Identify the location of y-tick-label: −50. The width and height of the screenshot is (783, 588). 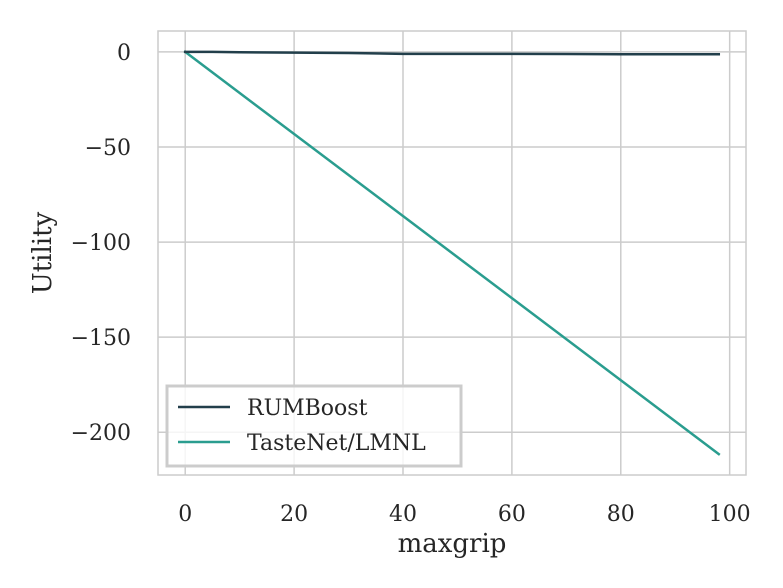
(108, 148).